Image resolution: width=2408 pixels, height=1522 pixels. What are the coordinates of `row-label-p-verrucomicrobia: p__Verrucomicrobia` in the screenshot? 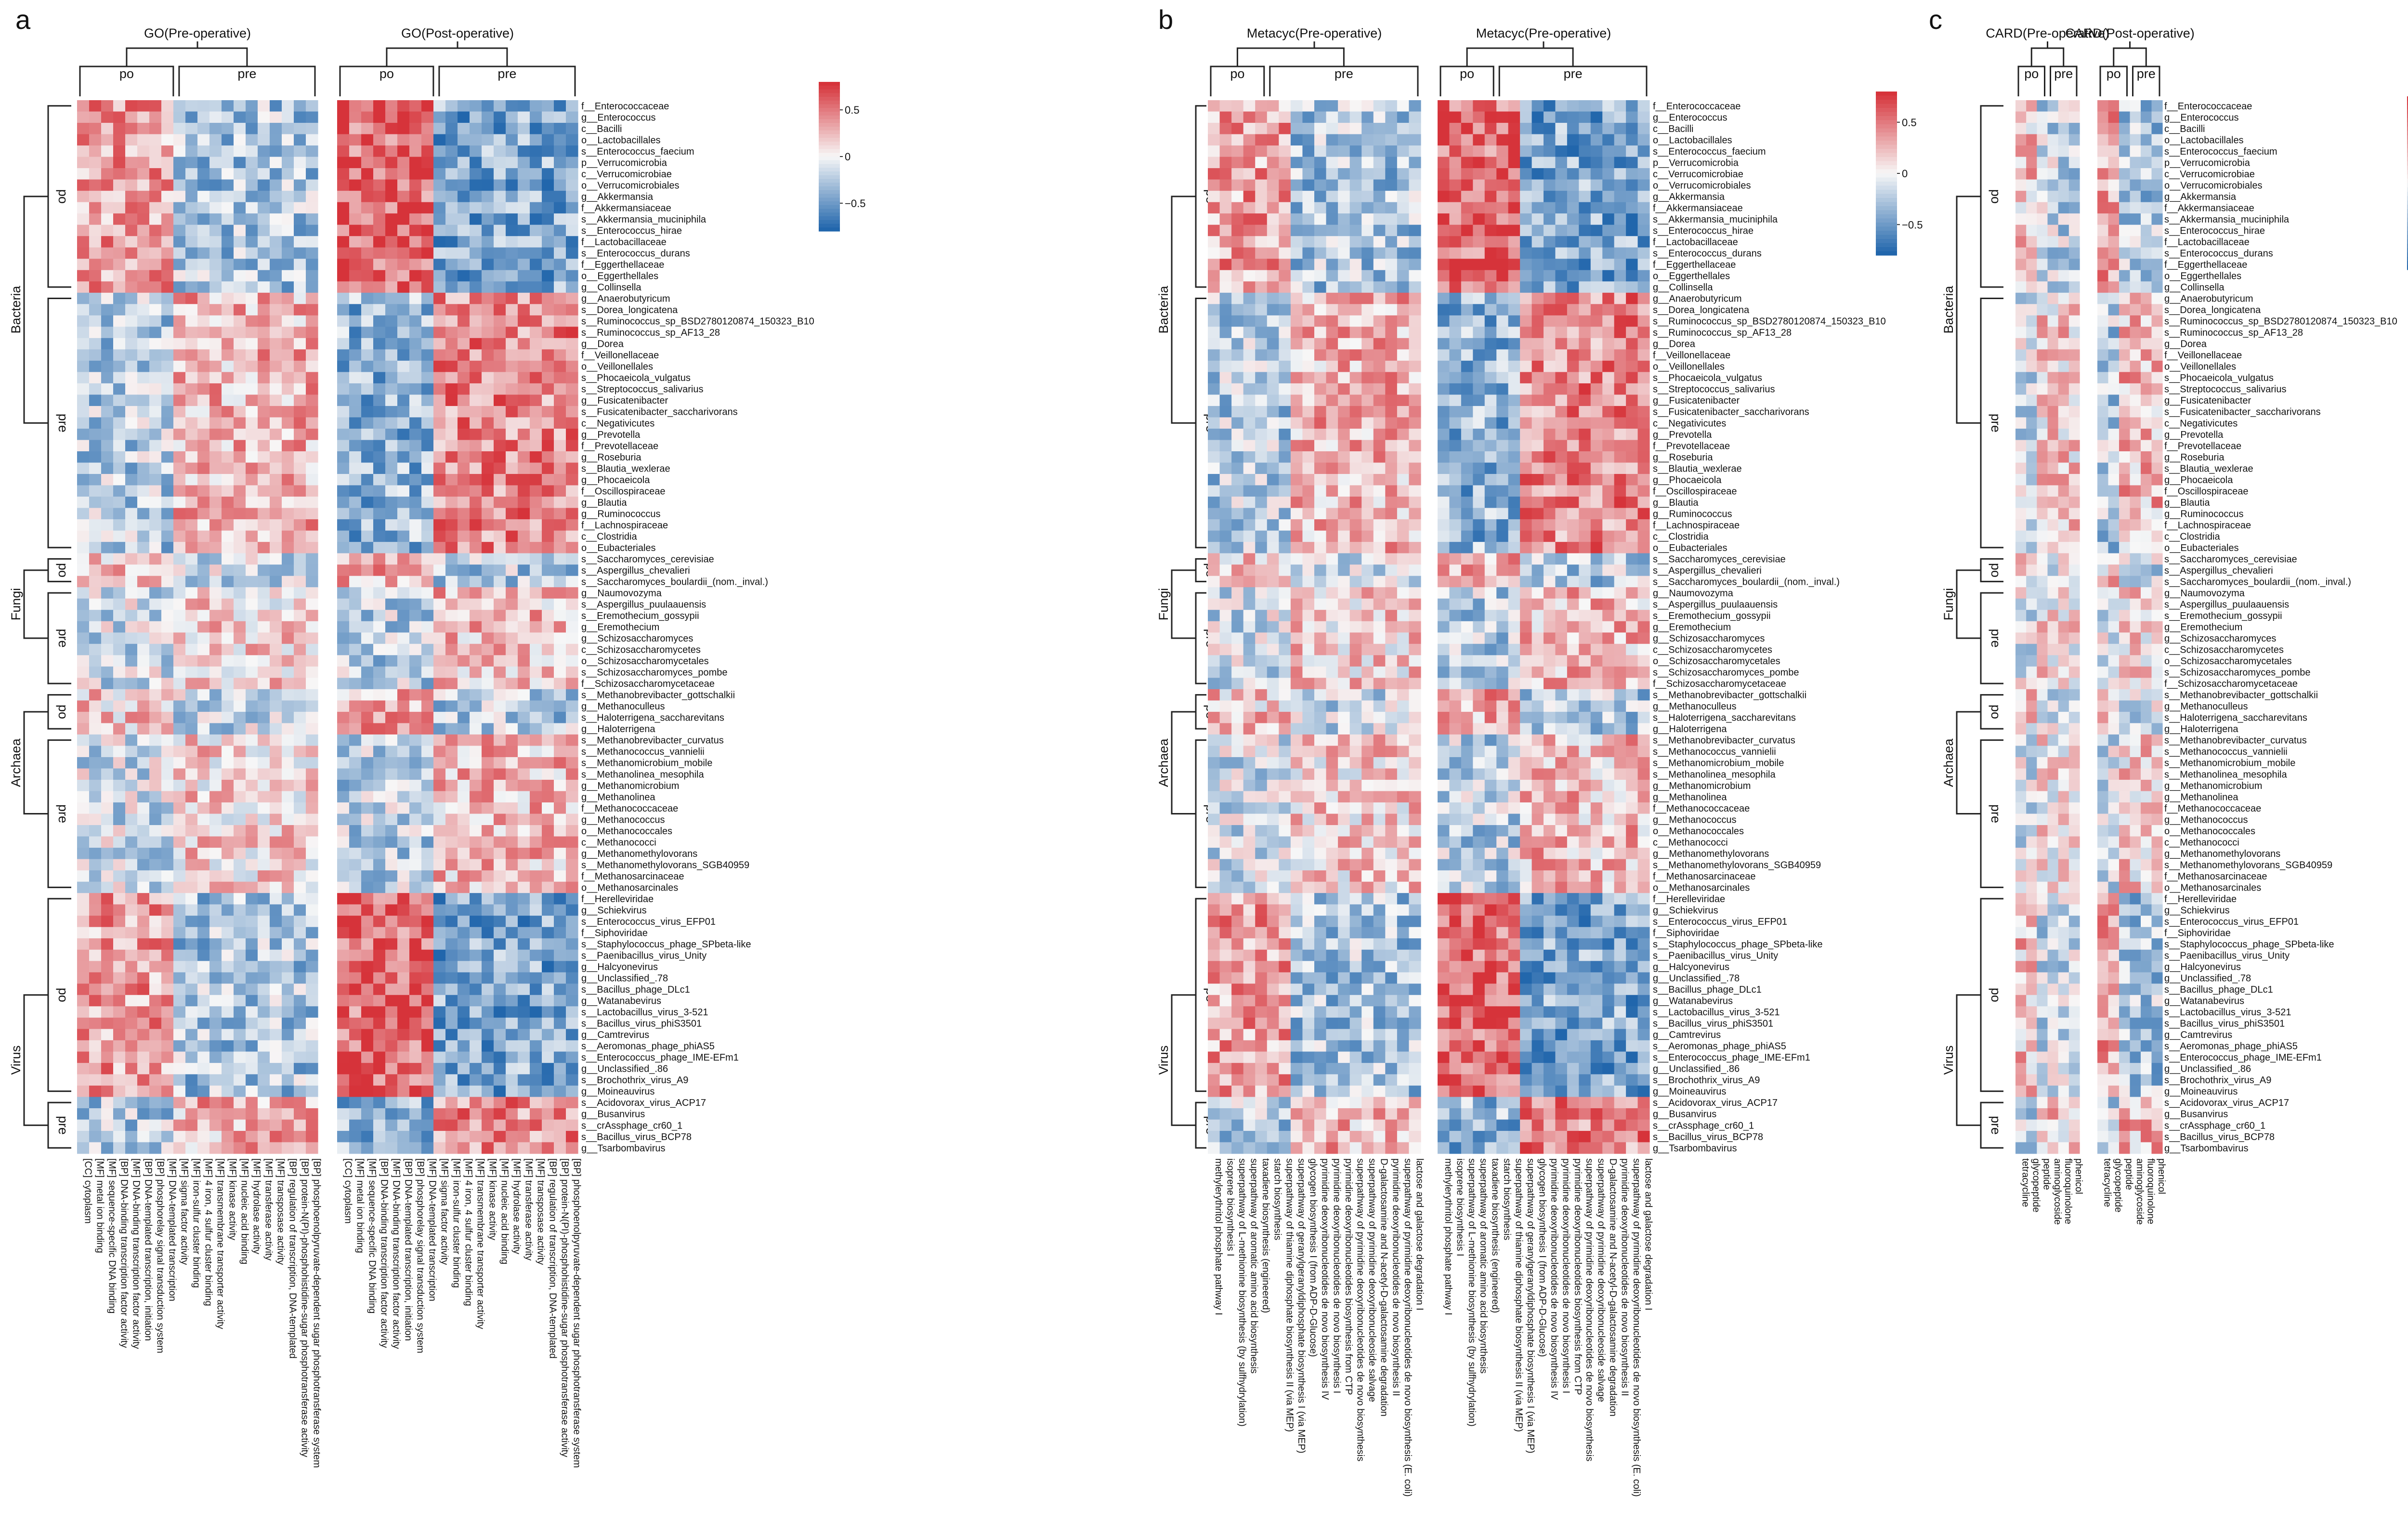 It's located at (624, 162).